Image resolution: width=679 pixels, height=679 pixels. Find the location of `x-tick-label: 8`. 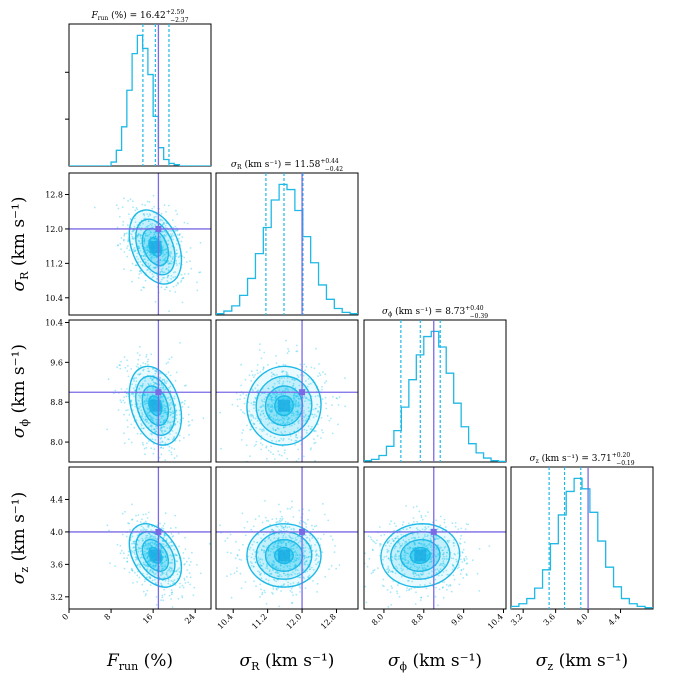

x-tick-label: 8 is located at coordinates (108, 617).